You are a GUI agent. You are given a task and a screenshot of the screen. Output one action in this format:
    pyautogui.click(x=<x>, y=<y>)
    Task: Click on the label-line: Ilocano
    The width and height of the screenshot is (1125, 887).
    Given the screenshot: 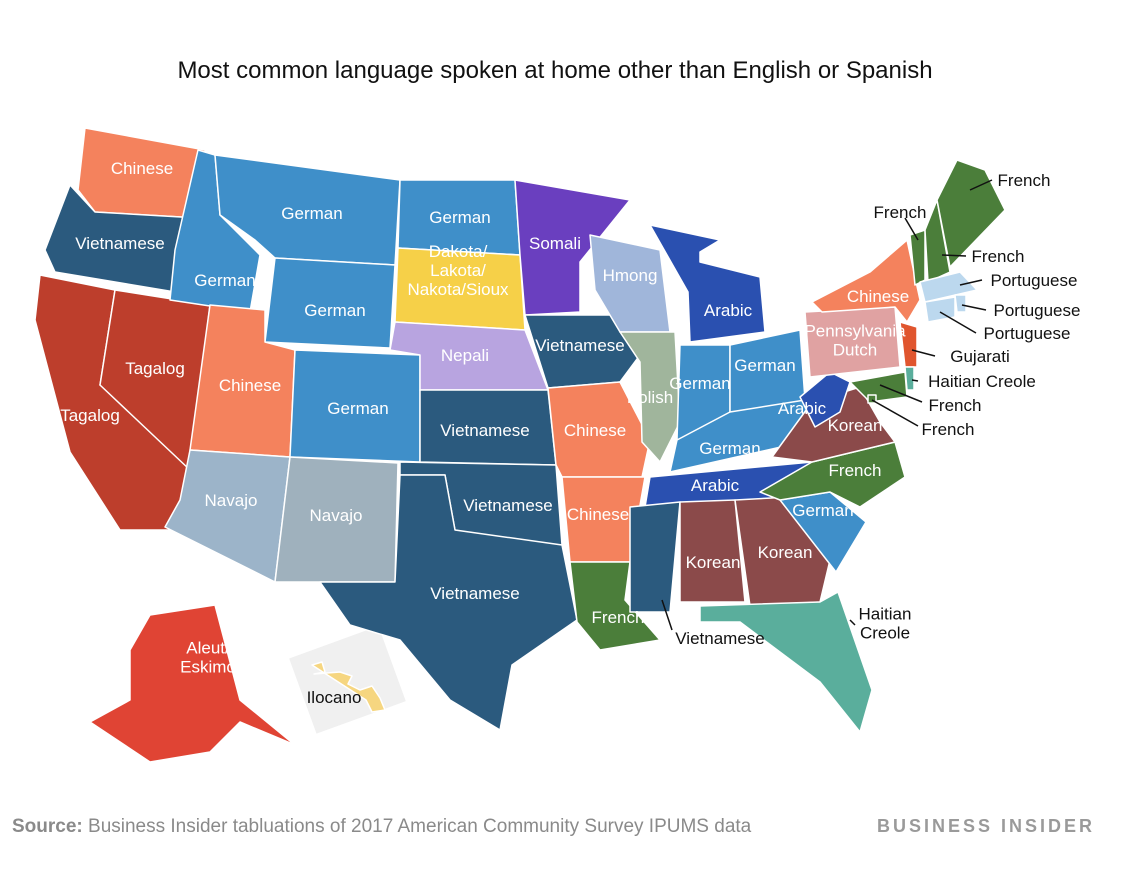 What is the action you would take?
    pyautogui.click(x=334, y=697)
    